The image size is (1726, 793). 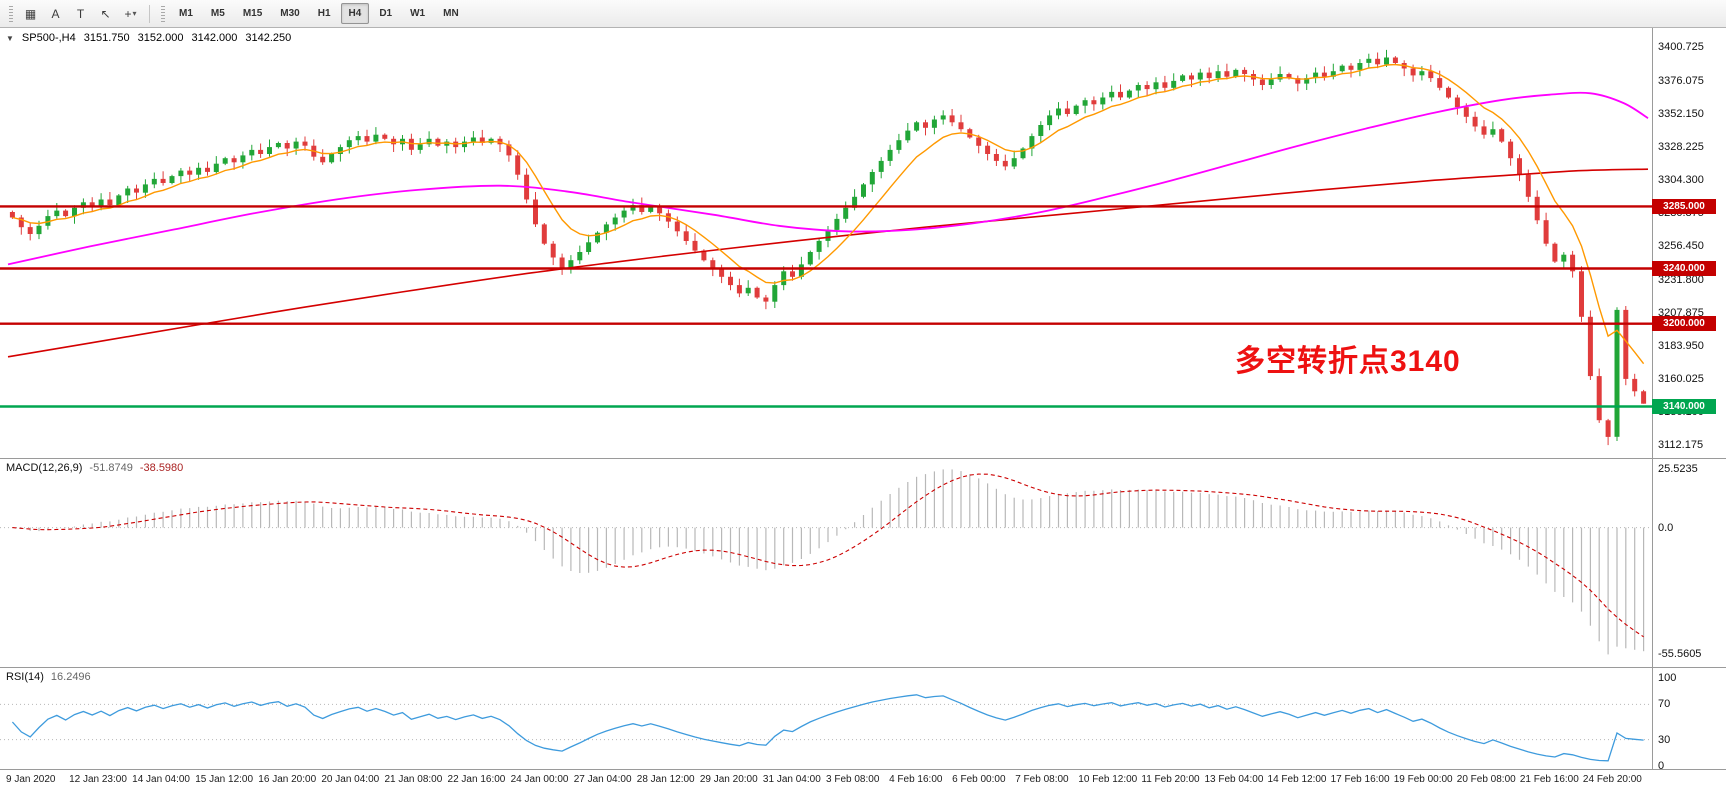 What do you see at coordinates (106, 38) in the screenshot?
I see `price-open: 3151.750` at bounding box center [106, 38].